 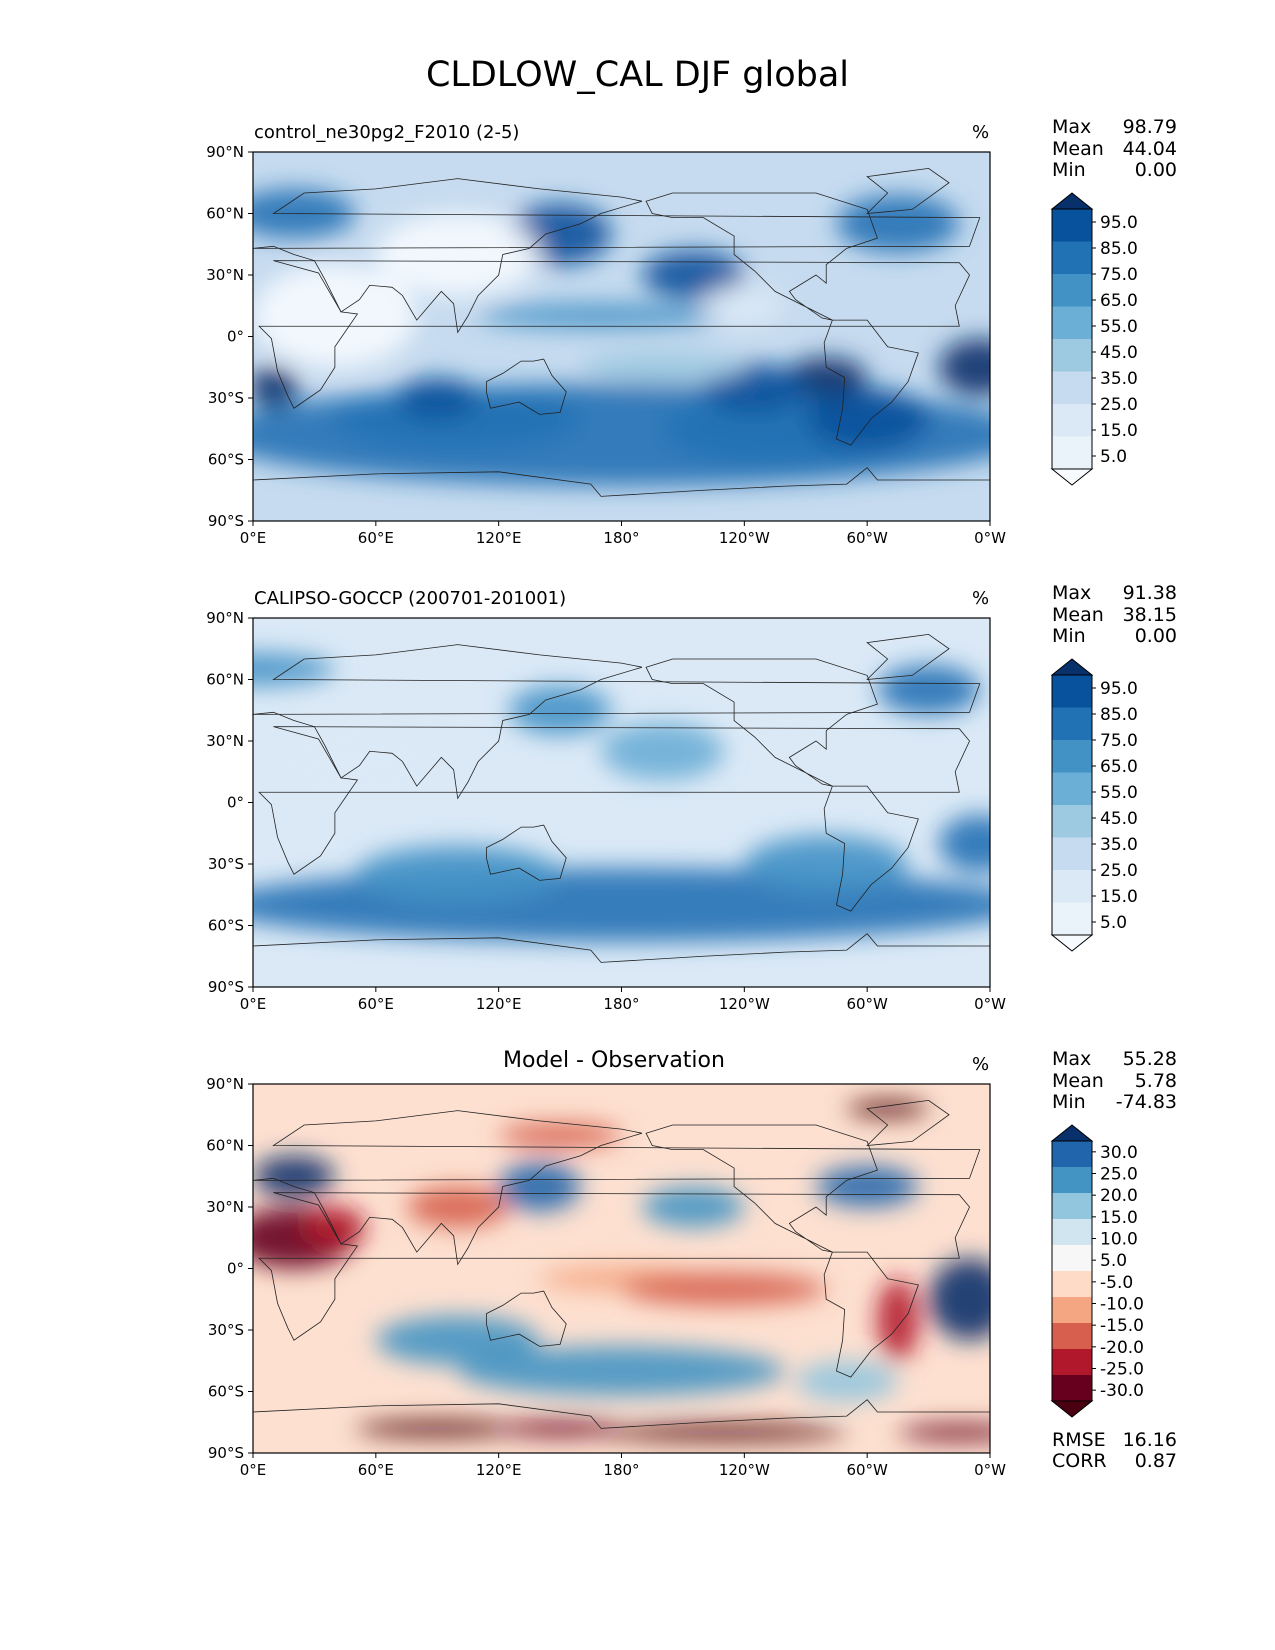 What do you see at coordinates (981, 1064) in the screenshot?
I see `panel-3-units: %` at bounding box center [981, 1064].